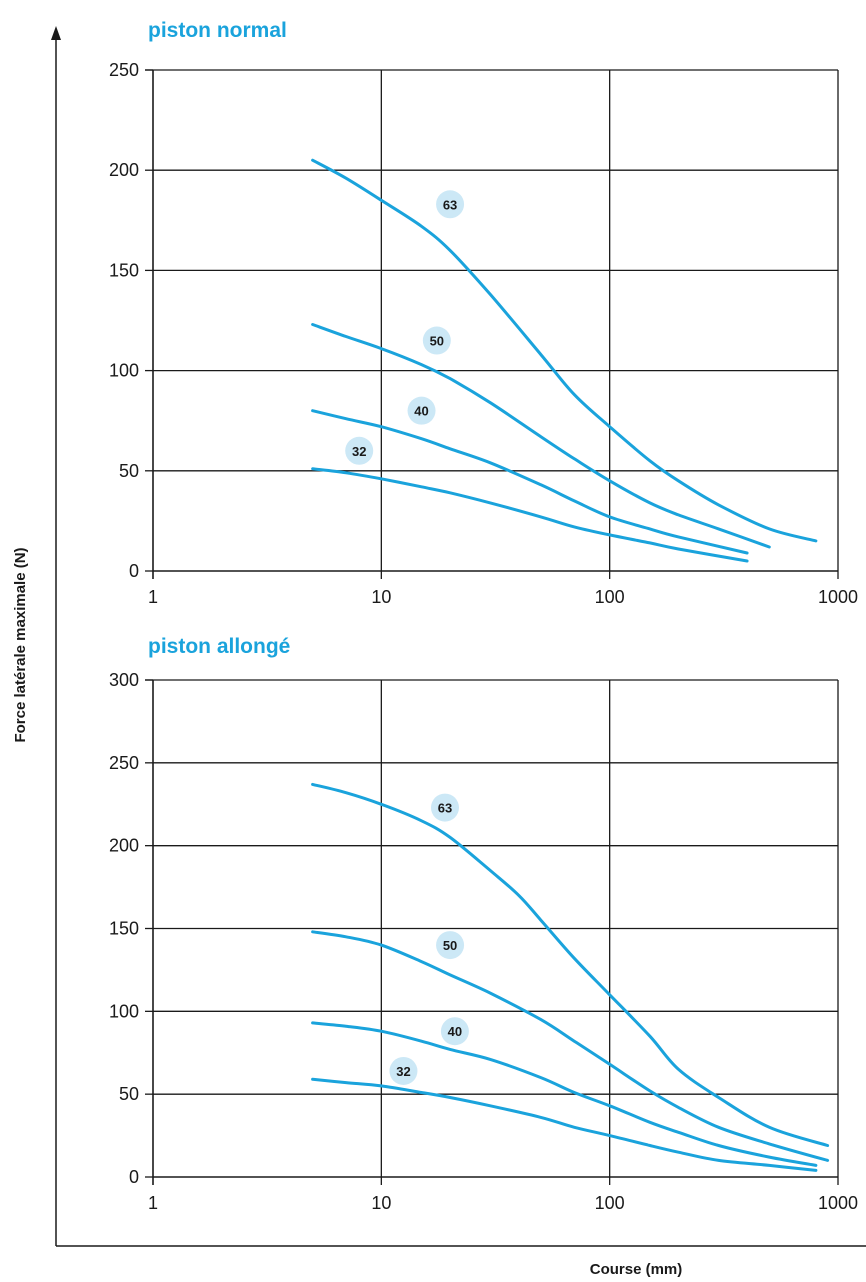 This screenshot has width=866, height=1282. I want to click on y-tick-label: 300, so click(124, 680).